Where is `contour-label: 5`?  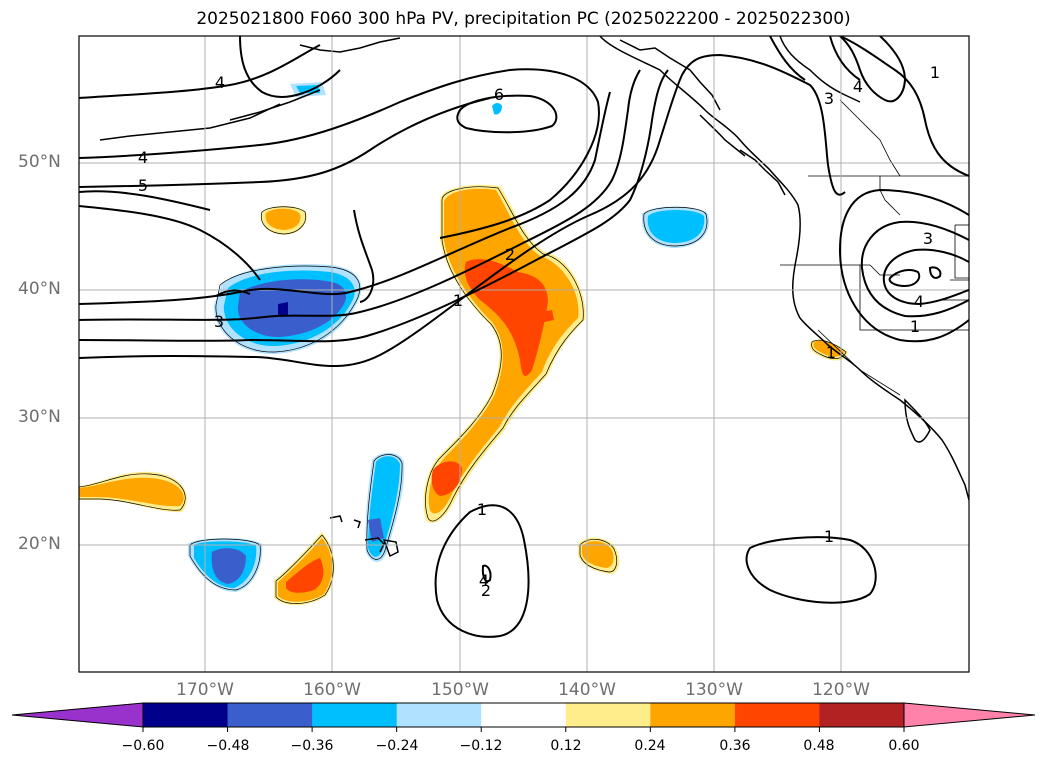
contour-label: 5 is located at coordinates (143, 185).